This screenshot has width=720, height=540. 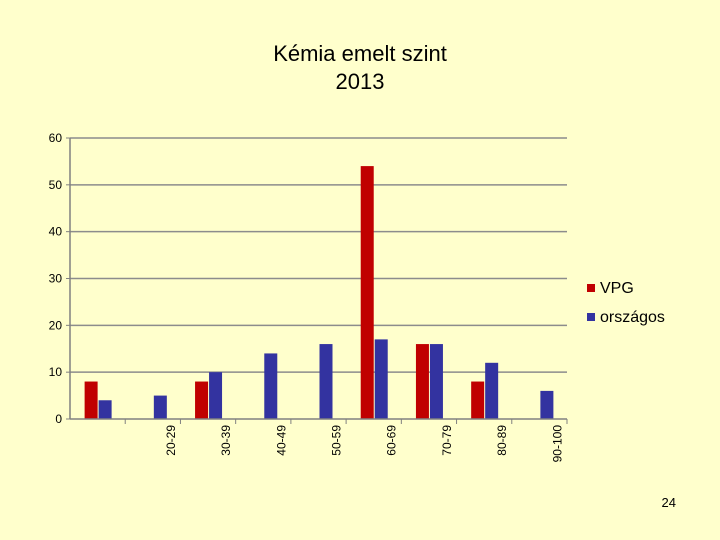 I want to click on legend-label-országos: országos, so click(x=632, y=317).